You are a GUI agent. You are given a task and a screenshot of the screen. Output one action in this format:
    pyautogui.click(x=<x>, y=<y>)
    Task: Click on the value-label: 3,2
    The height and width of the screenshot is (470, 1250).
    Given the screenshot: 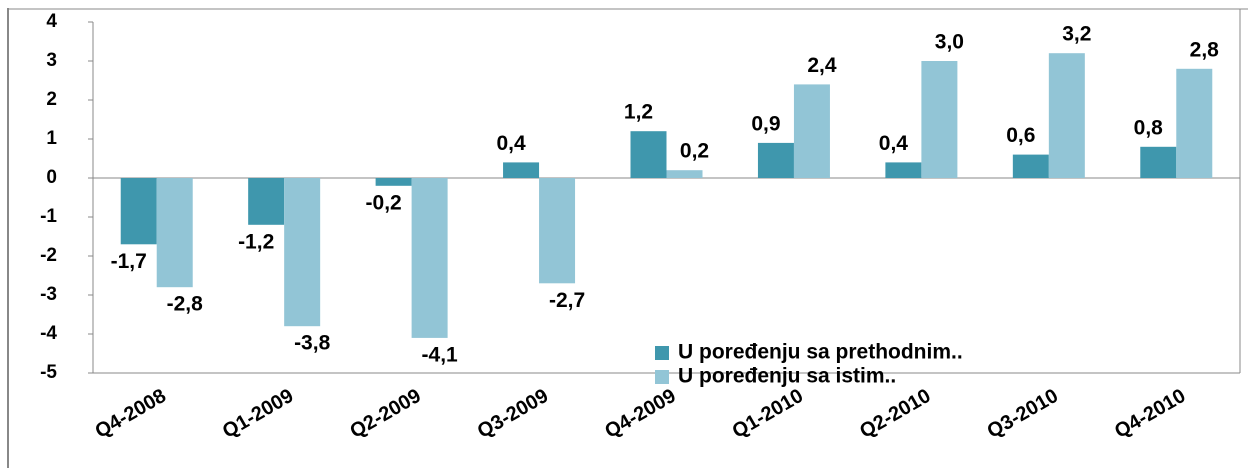 What is the action you would take?
    pyautogui.click(x=1076, y=34)
    